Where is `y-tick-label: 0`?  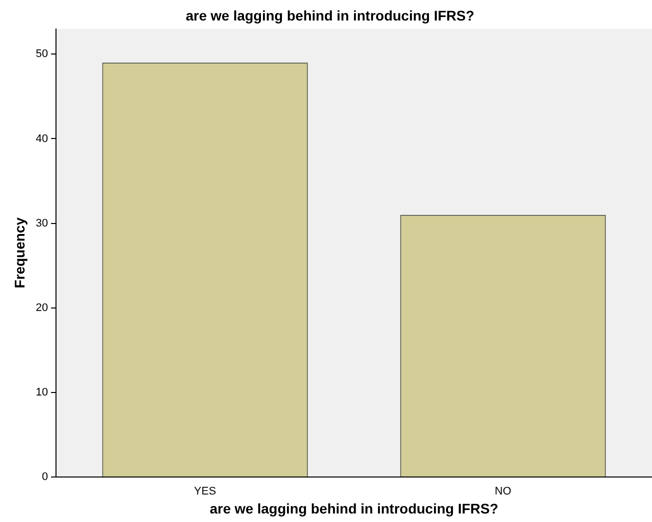
y-tick-label: 0 is located at coordinates (45, 477).